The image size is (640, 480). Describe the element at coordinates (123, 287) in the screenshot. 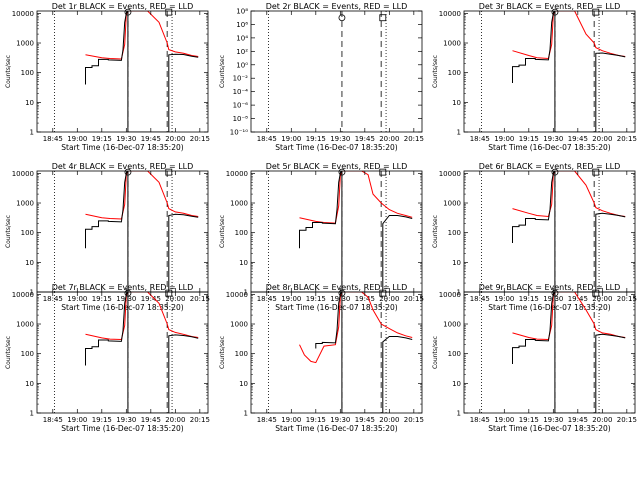

I see `panel-title: Det 7r BLACK = Events, RED = LLD` at that location.